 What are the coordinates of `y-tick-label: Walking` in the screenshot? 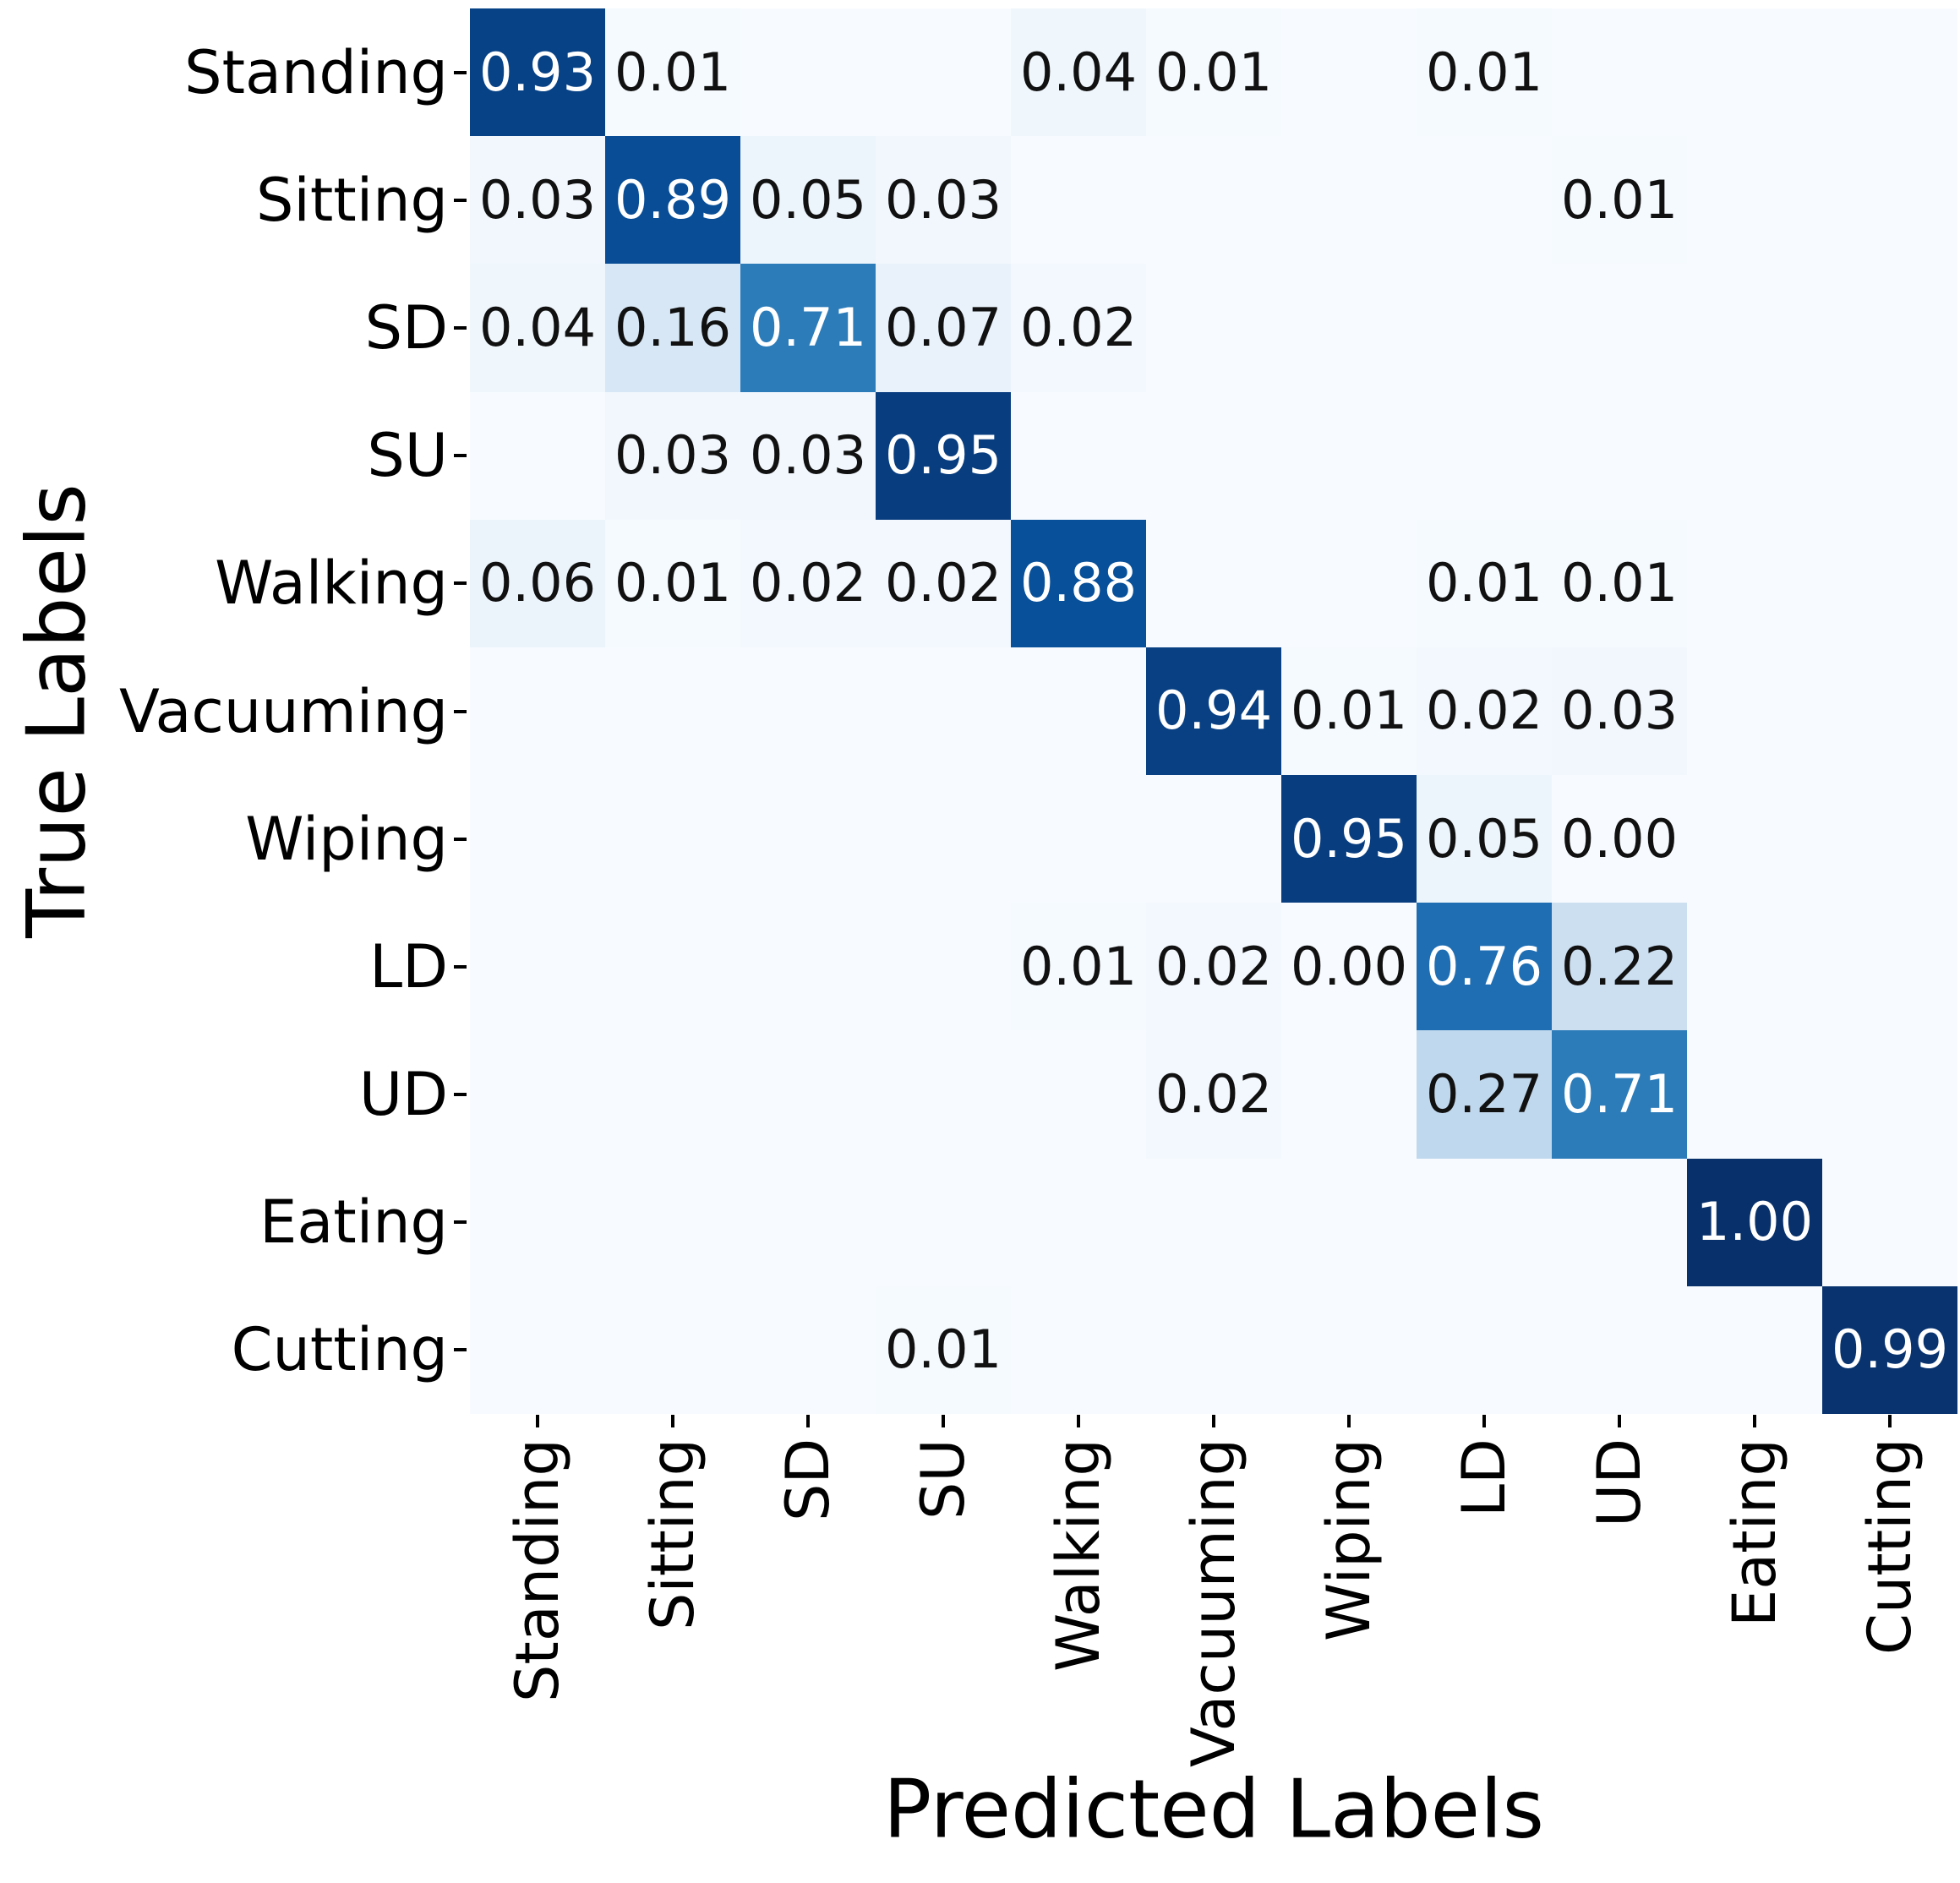 It's located at (331, 584).